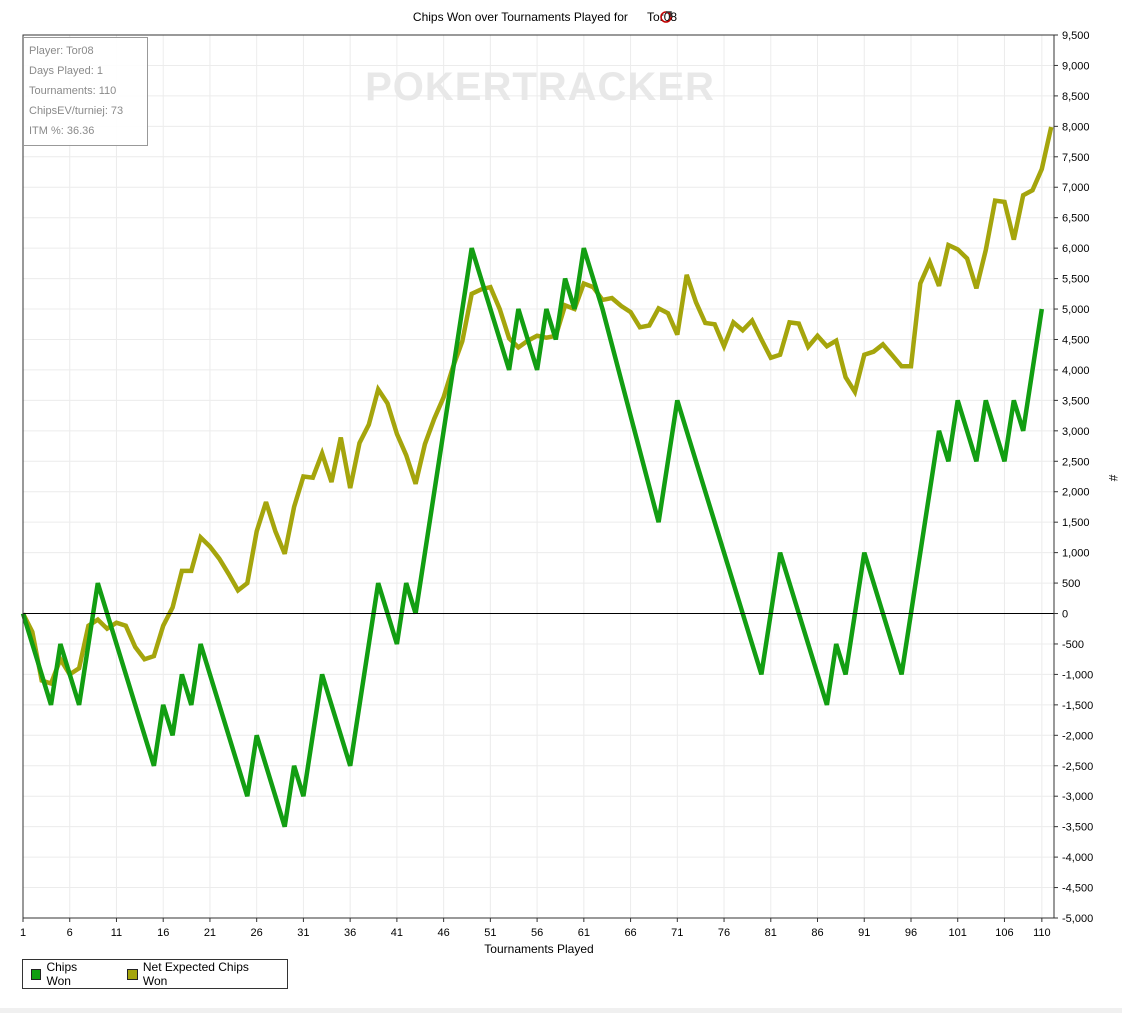 The image size is (1122, 1013). What do you see at coordinates (73, 91) in the screenshot?
I see `stats-tournaments: Tournaments: 110` at bounding box center [73, 91].